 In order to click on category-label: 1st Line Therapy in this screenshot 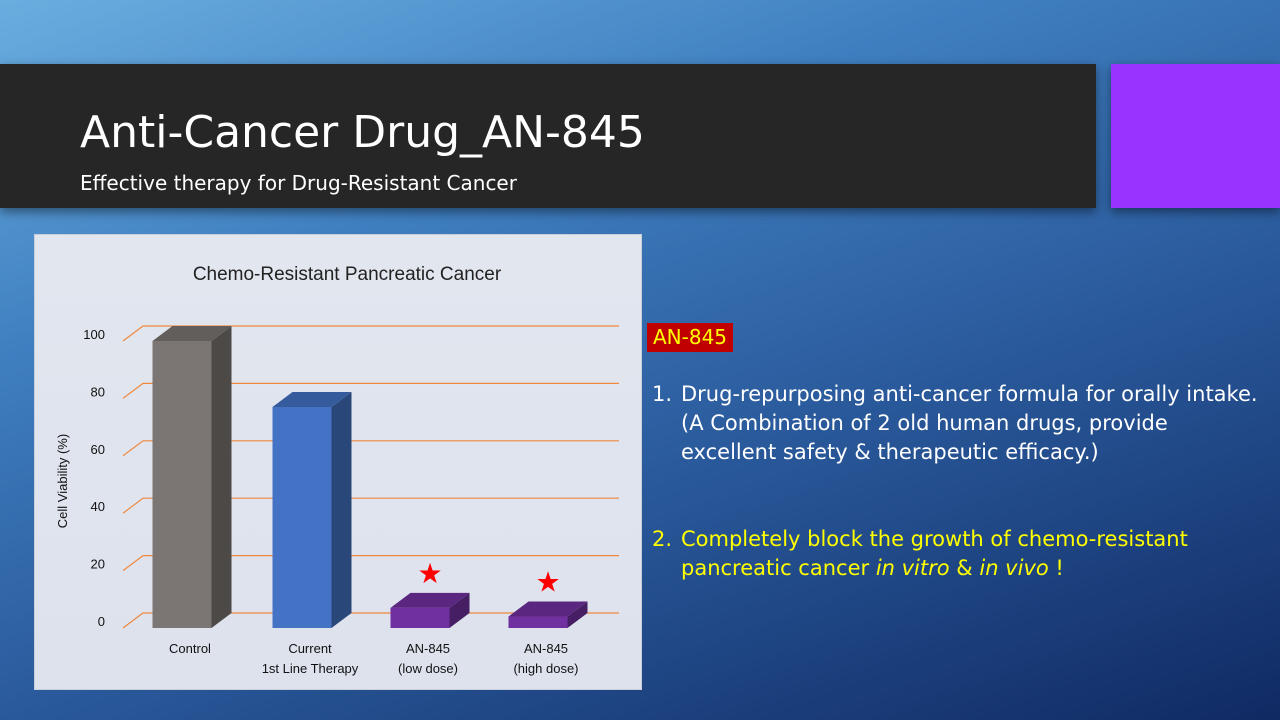, I will do `click(310, 668)`.